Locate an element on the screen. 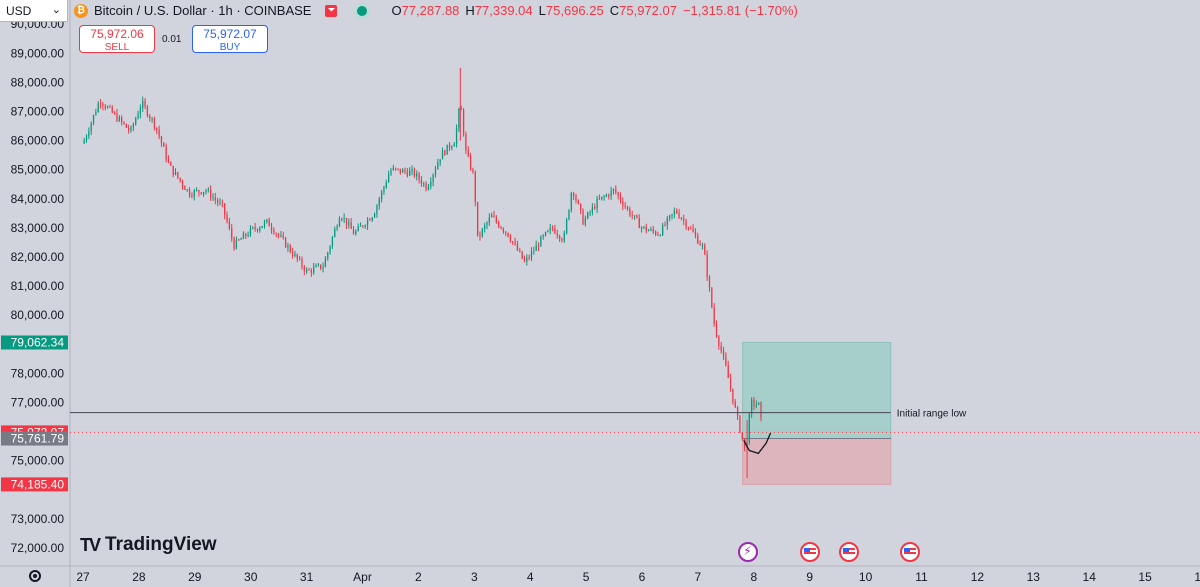  price-axis is located at coordinates (35, 294).